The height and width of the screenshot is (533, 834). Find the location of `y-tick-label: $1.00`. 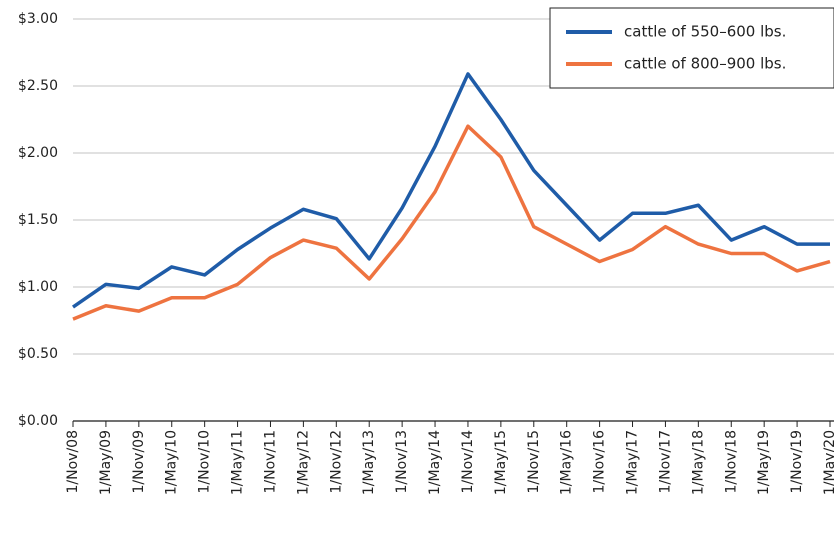

y-tick-label: $1.00 is located at coordinates (38, 287).